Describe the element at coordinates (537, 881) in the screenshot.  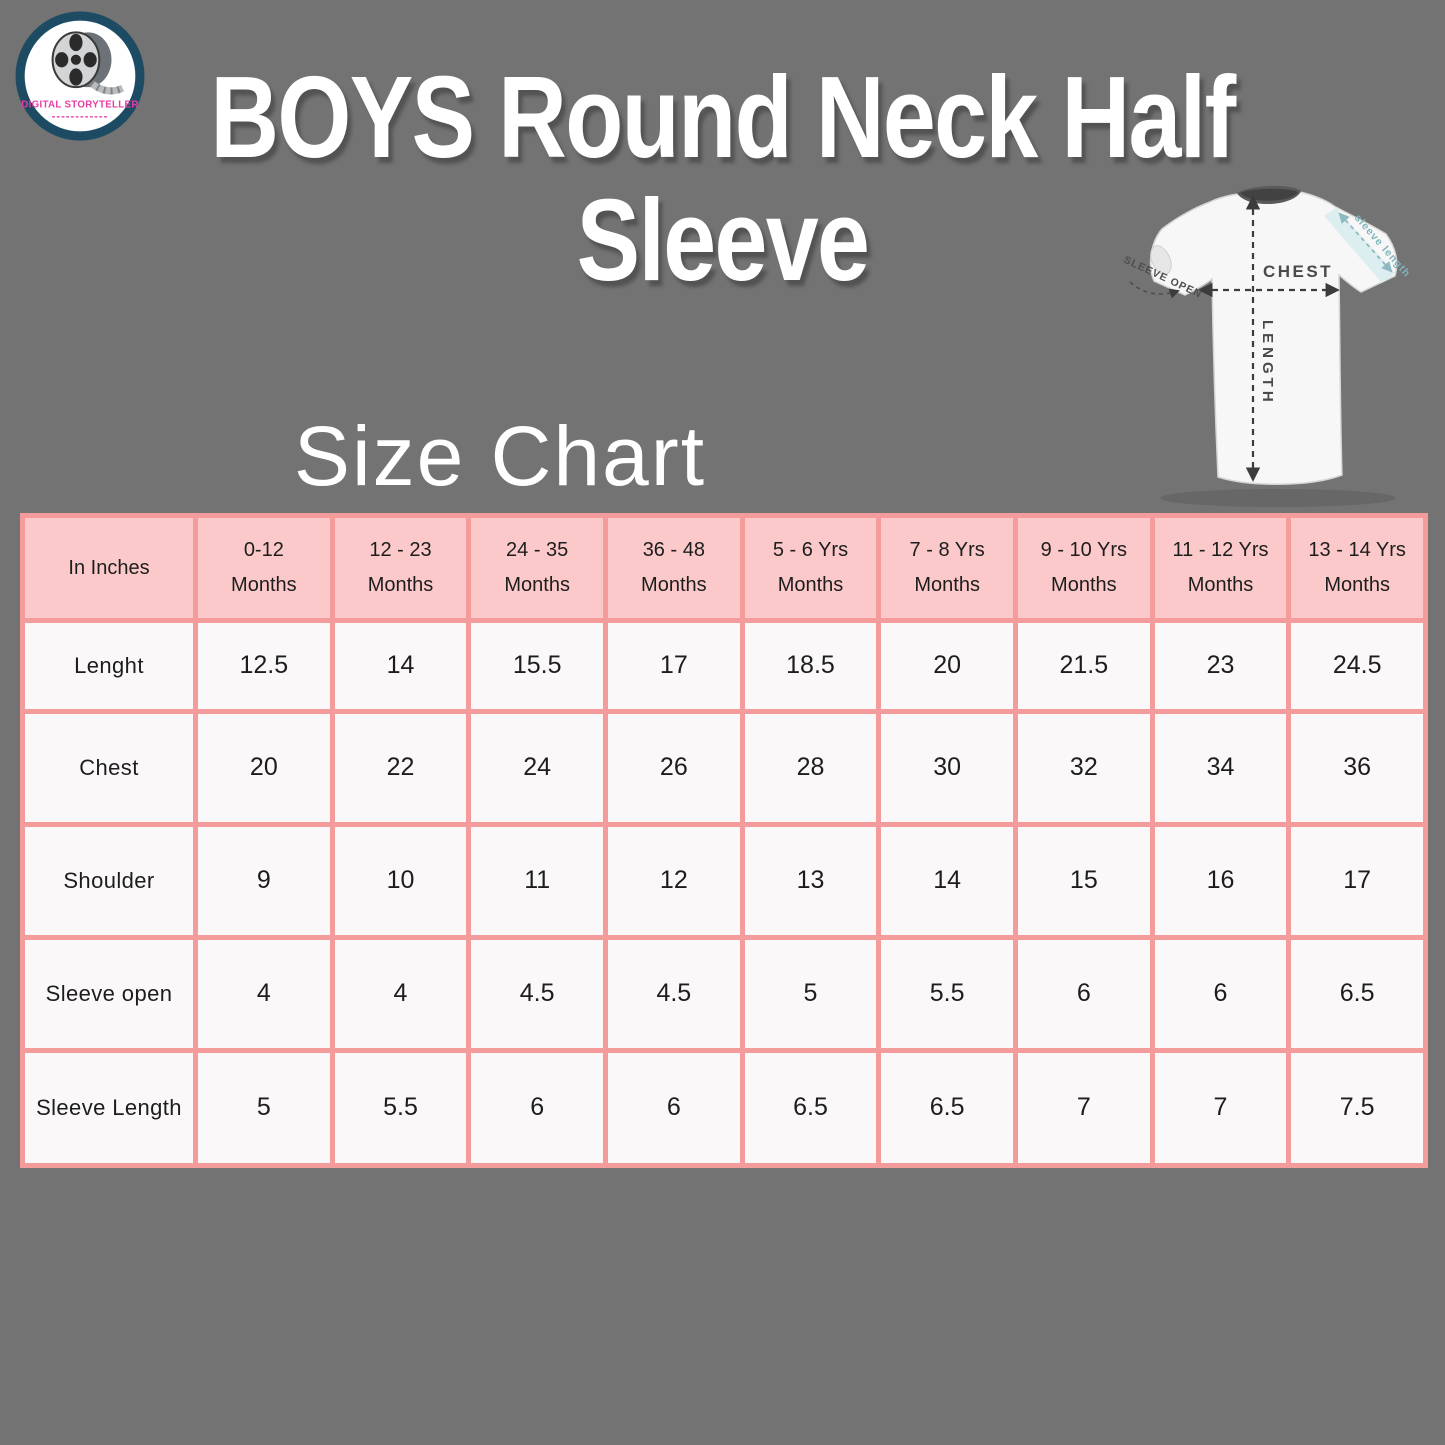
I see `value-cell: 11` at that location.